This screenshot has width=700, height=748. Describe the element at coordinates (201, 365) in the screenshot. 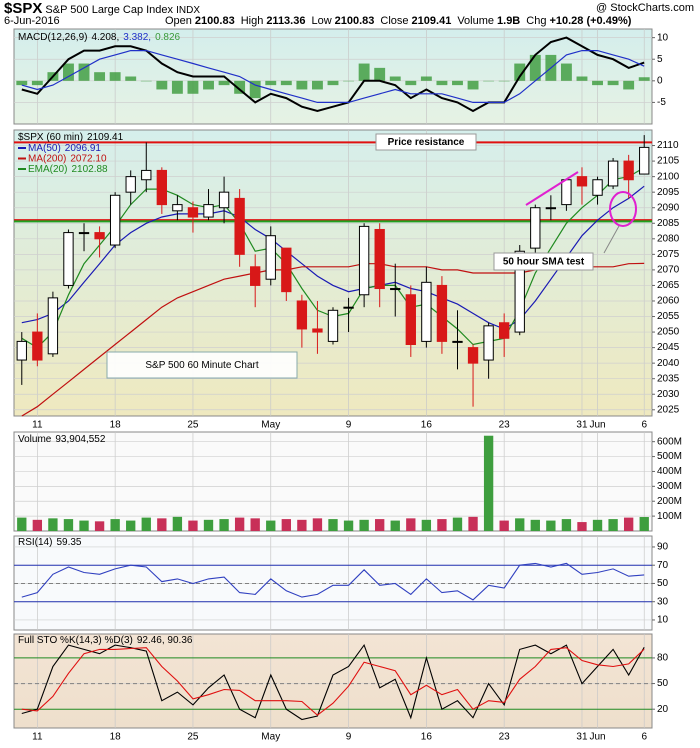

I see `annotation: S&P 500 60 Minute Chart` at that location.